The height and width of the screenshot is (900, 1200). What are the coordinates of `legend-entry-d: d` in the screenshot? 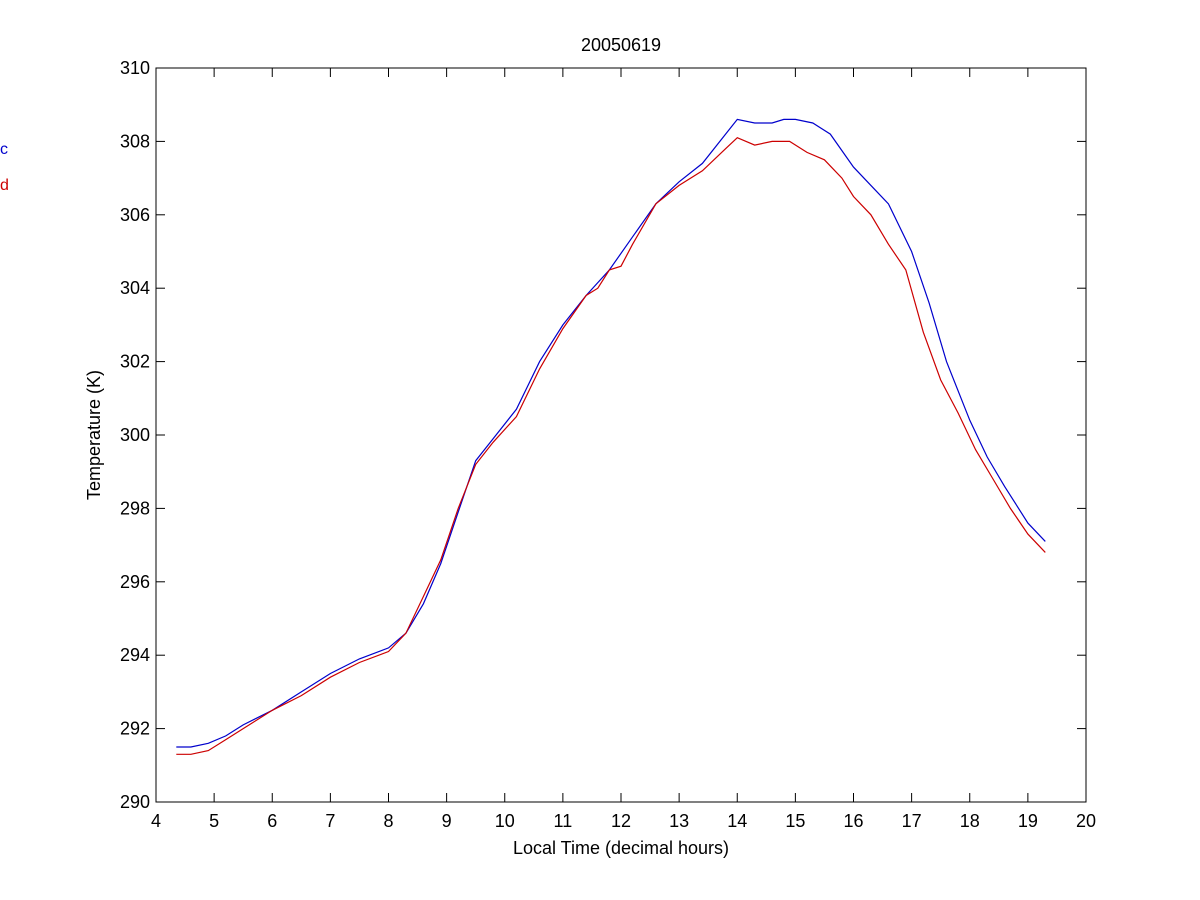 It's located at (4, 185).